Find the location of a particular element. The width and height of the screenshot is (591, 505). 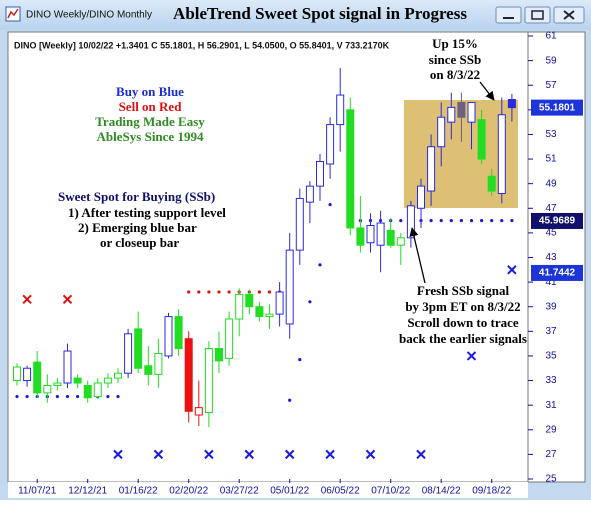

maximize-button is located at coordinates (537, 15).